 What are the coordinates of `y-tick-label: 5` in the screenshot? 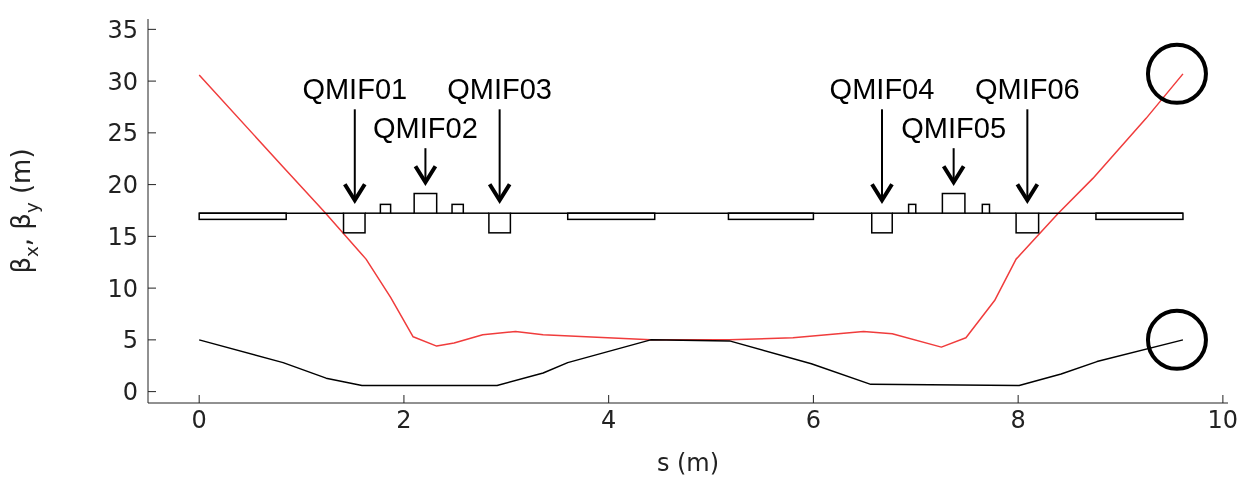 It's located at (130, 340).